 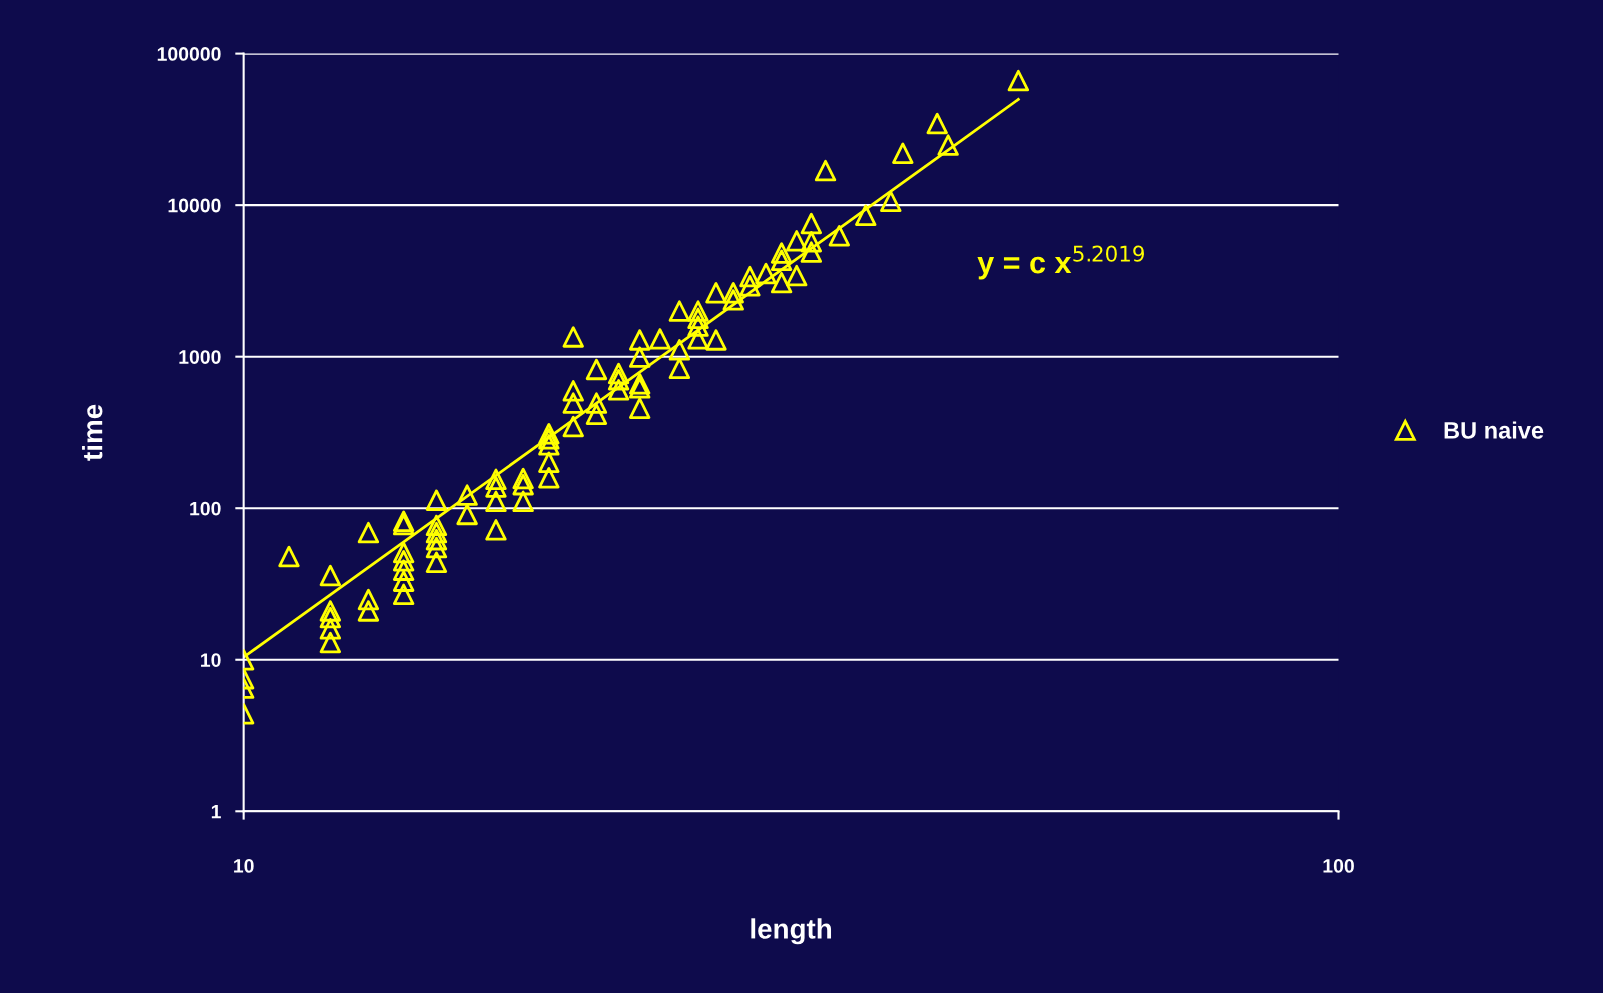 I want to click on y-tick-label: 1000, so click(x=200, y=357).